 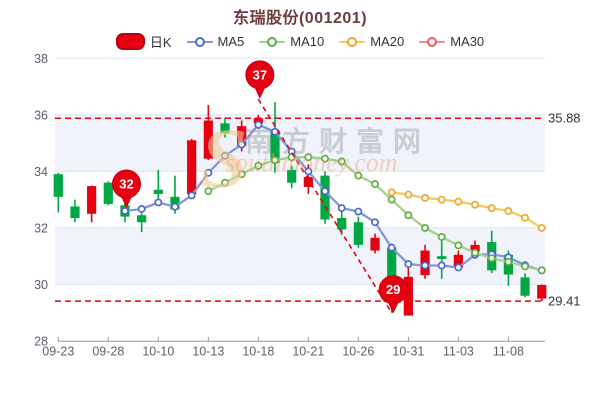 What do you see at coordinates (130, 41) in the screenshot?
I see `日k-marker-icon` at bounding box center [130, 41].